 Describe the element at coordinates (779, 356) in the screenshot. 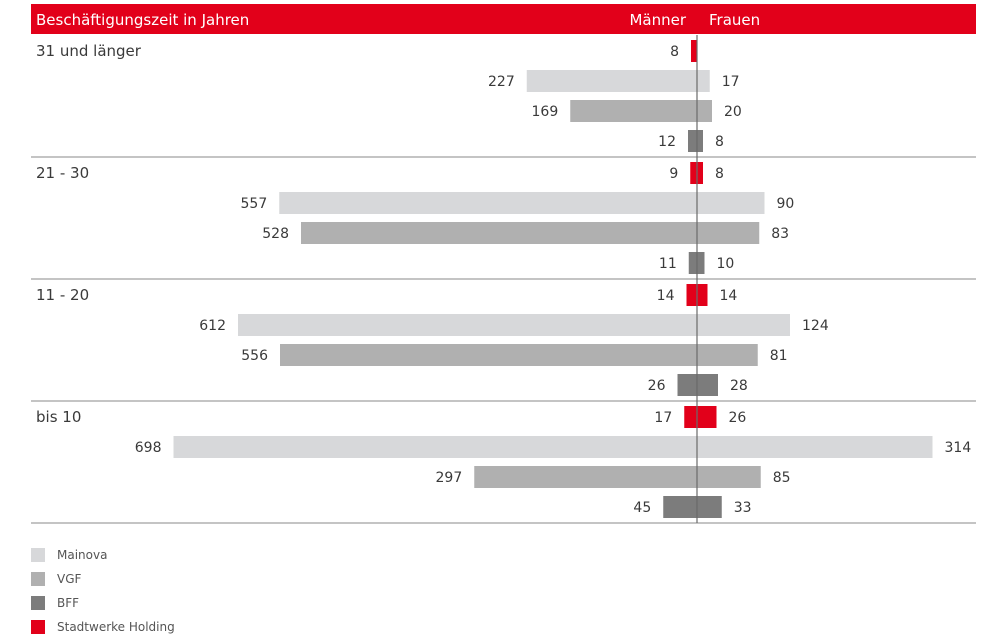

I see `value-label-frauen: 81` at that location.